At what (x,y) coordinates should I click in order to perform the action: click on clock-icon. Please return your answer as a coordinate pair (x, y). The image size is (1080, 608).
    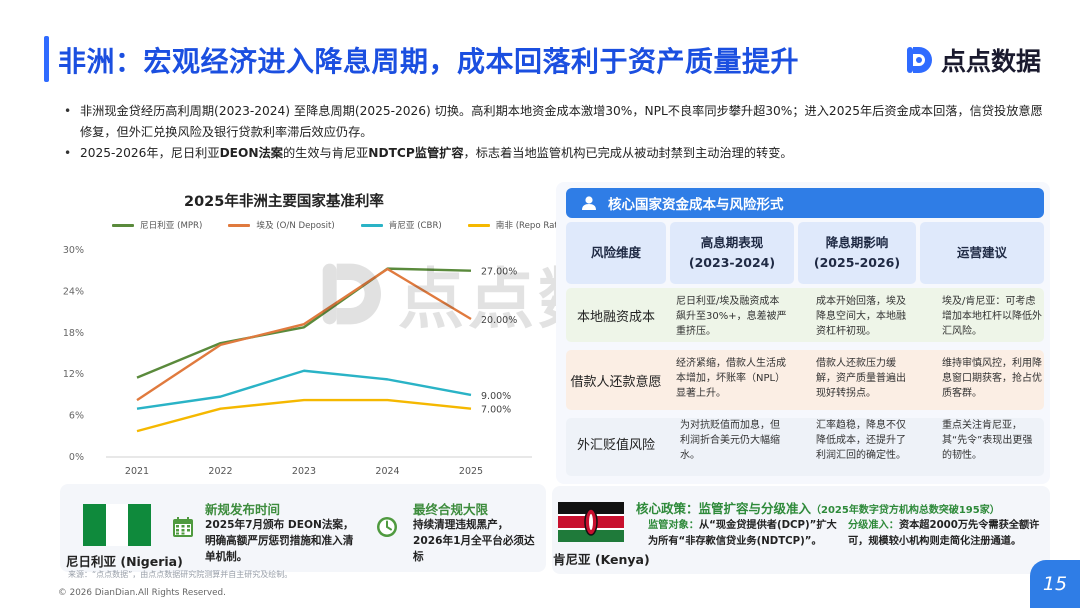
    Looking at the image, I should click on (387, 527).